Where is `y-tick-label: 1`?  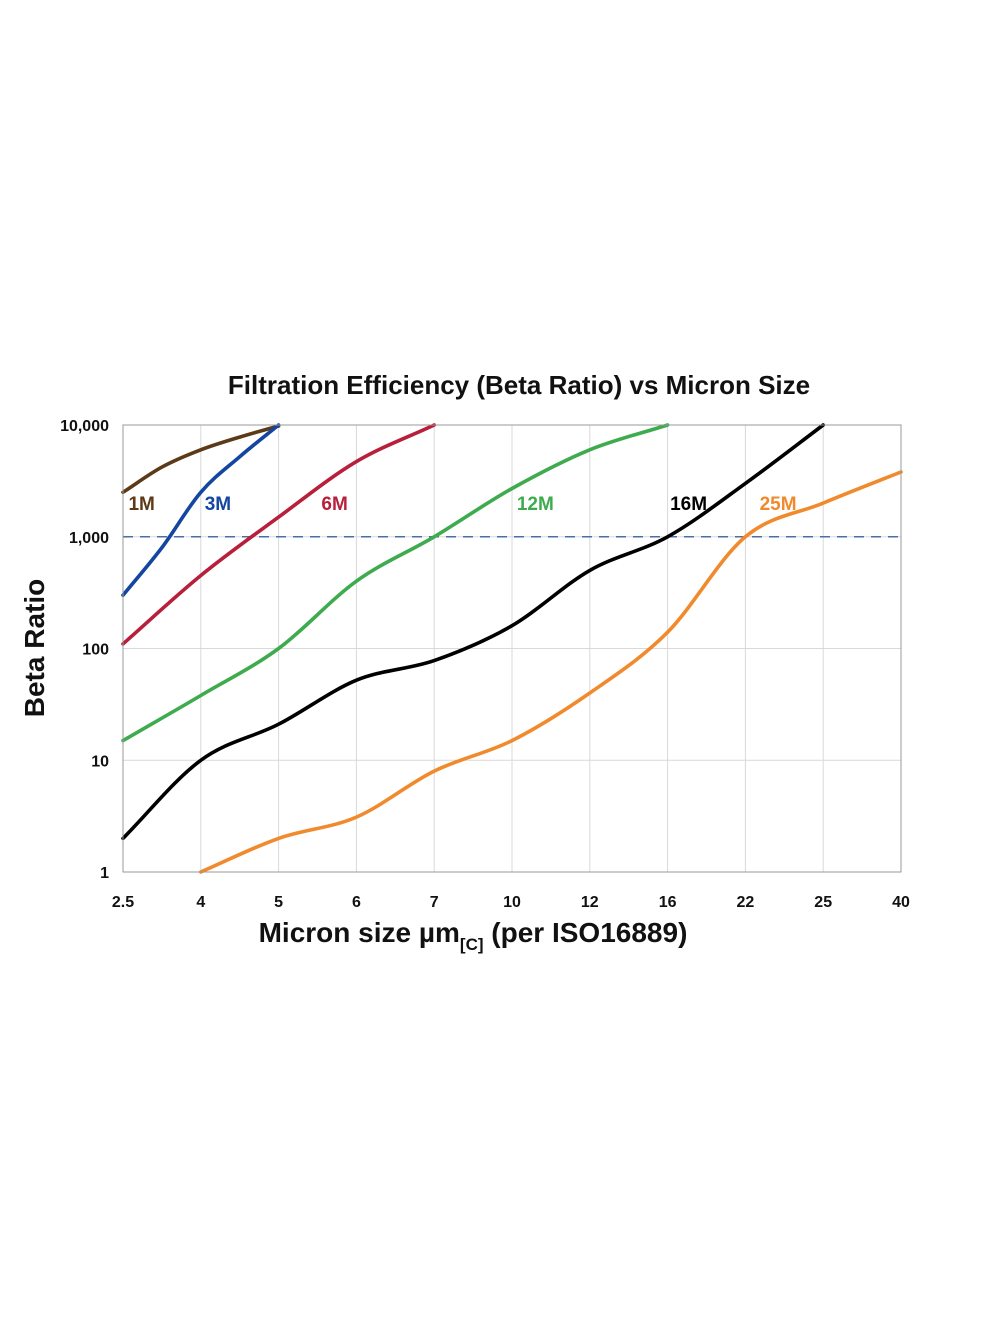 y-tick-label: 1 is located at coordinates (104, 873).